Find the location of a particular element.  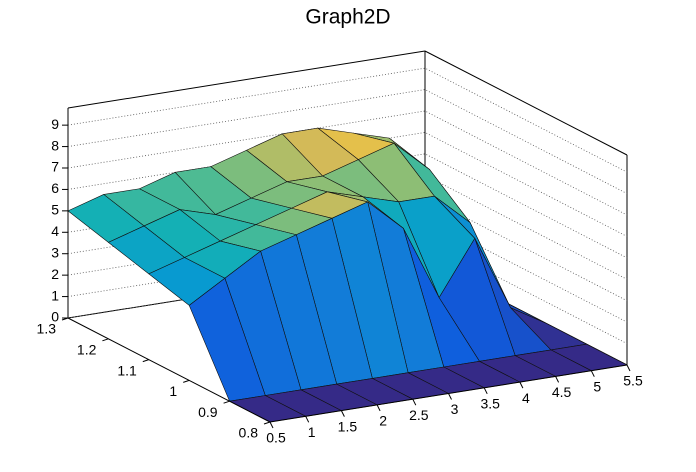

x-tick-label: 5.5 is located at coordinates (633, 381).